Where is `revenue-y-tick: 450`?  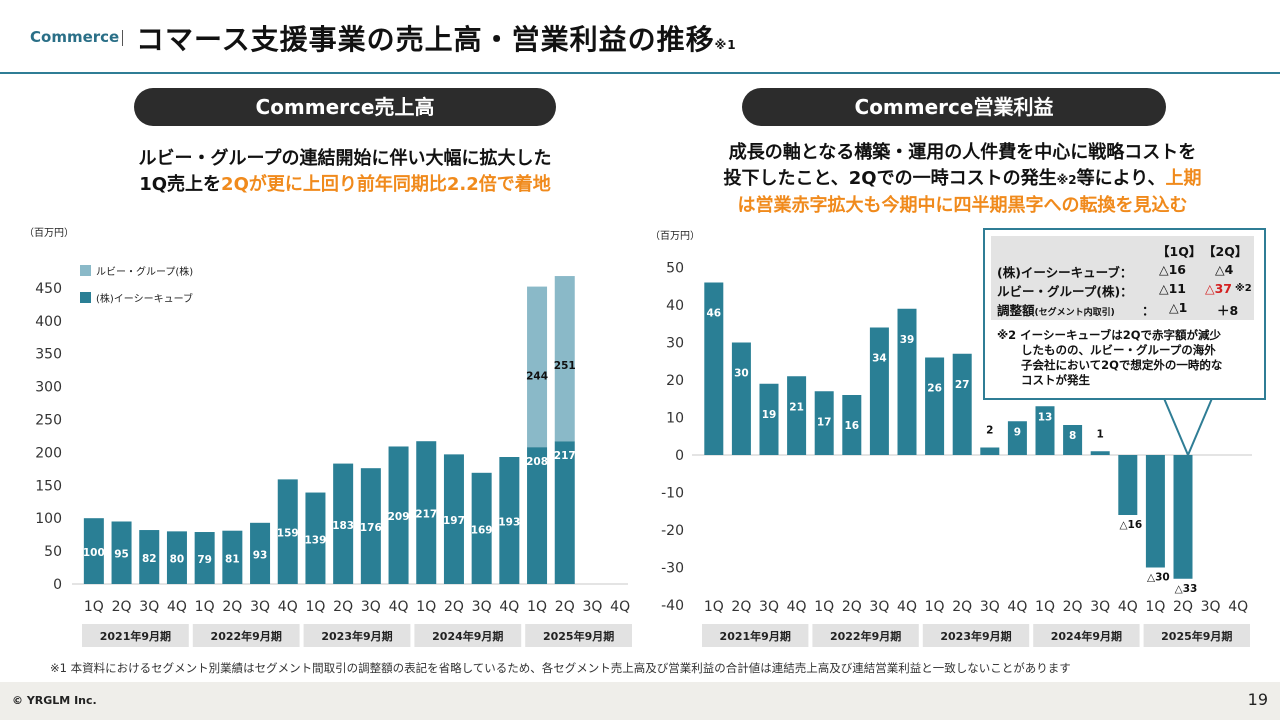 revenue-y-tick: 450 is located at coordinates (48, 289).